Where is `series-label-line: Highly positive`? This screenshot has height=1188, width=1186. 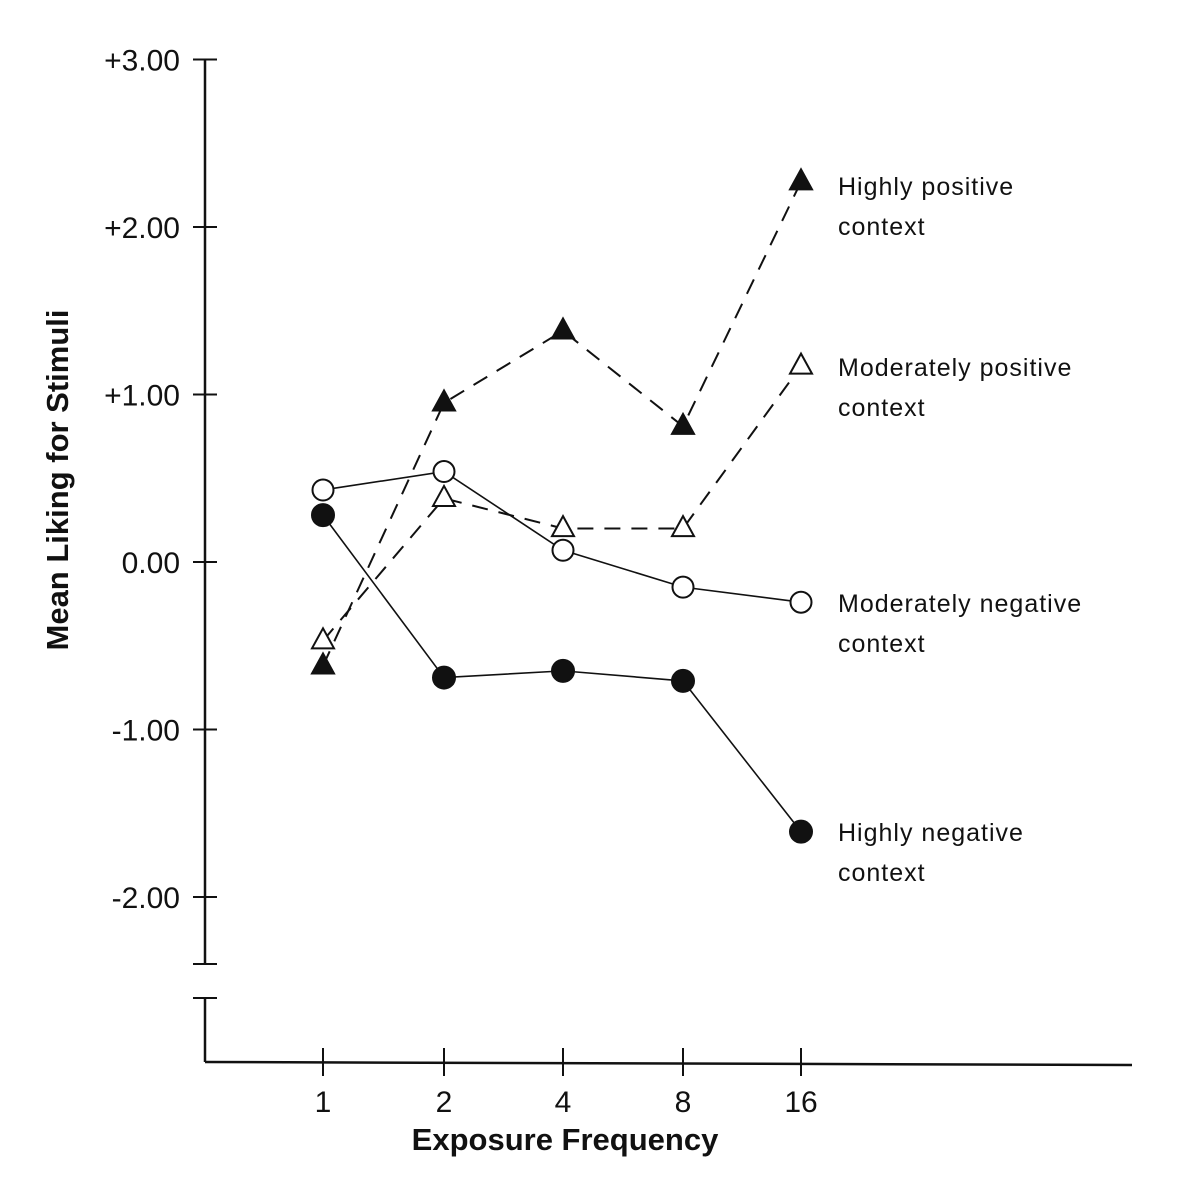 series-label-line: Highly positive is located at coordinates (926, 187).